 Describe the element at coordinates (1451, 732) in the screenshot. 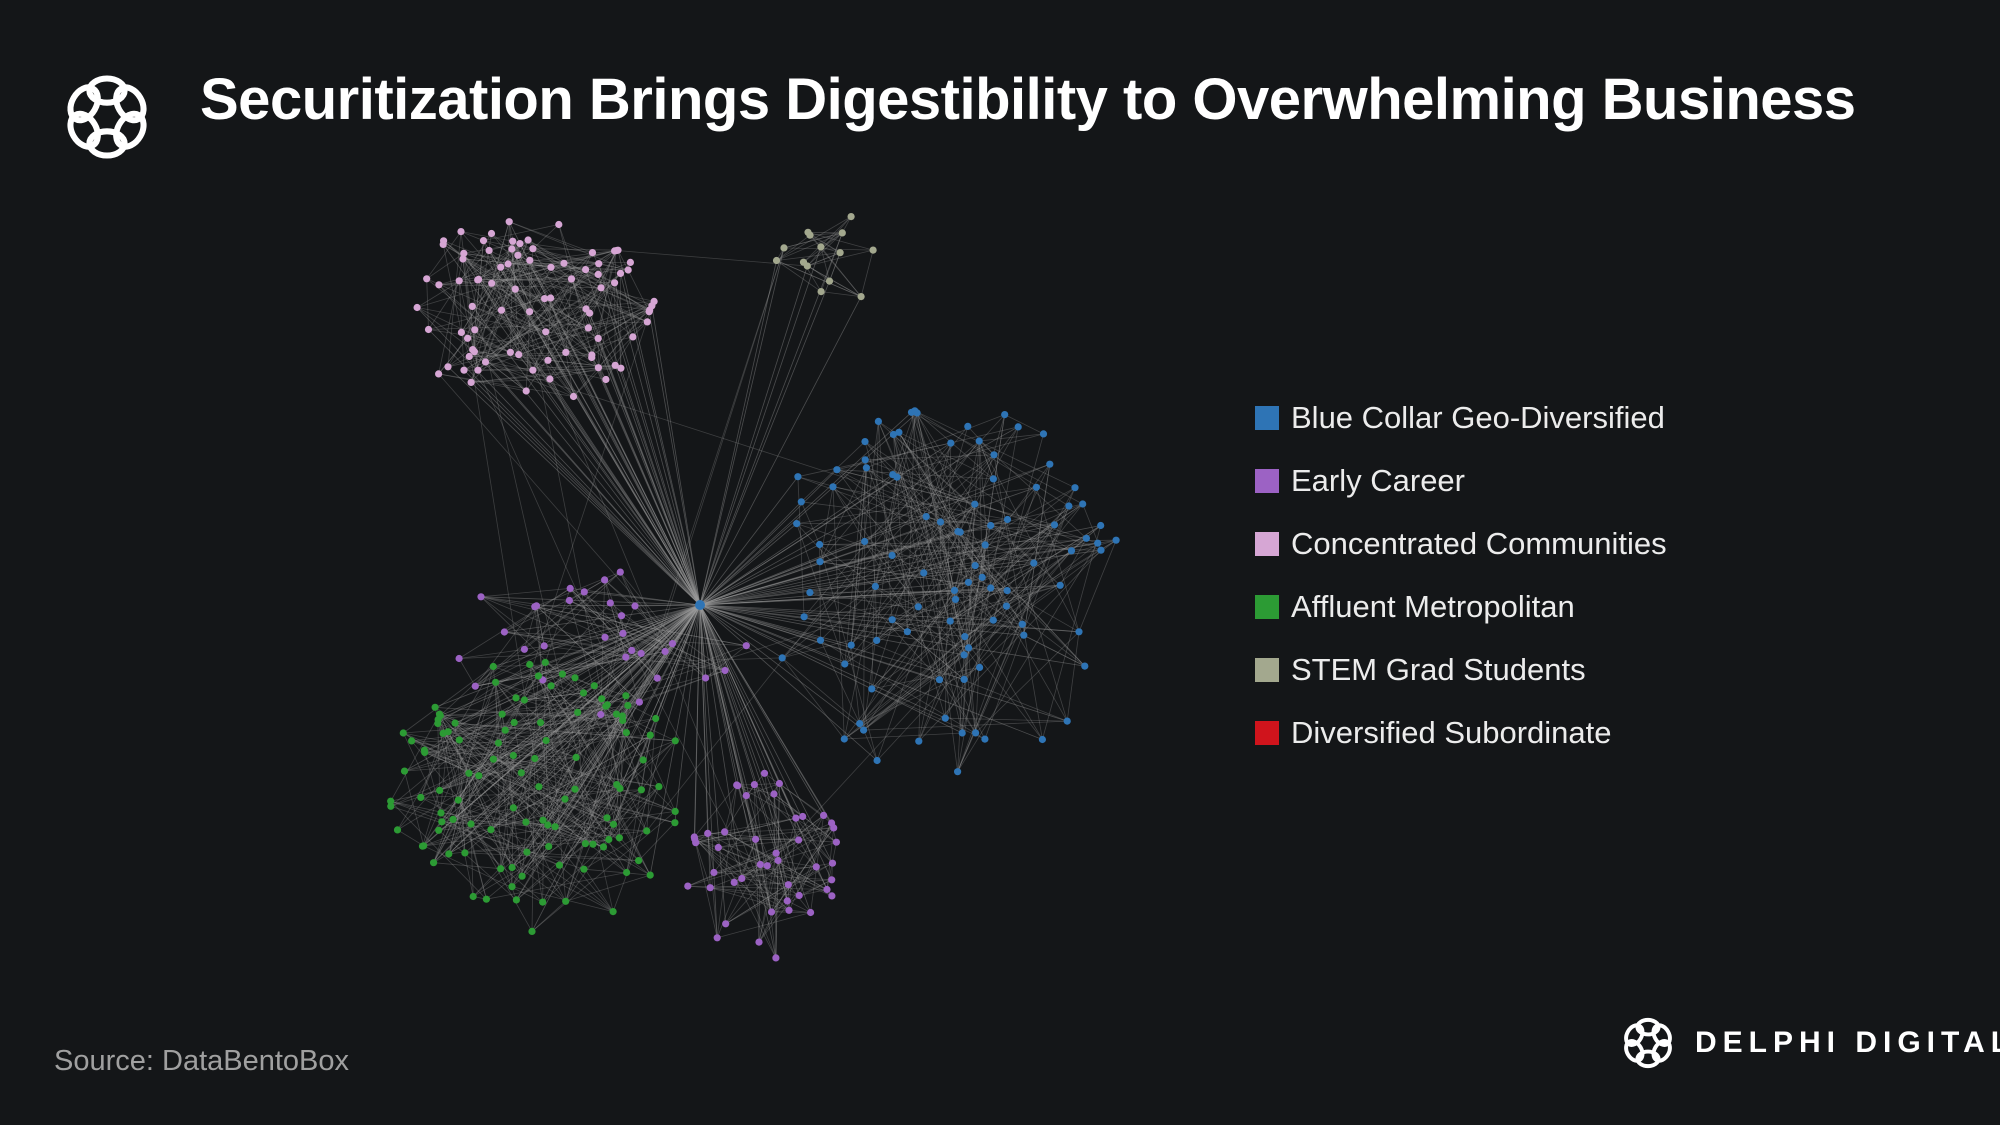

I see `legend-label: Diversified Subordinate` at that location.